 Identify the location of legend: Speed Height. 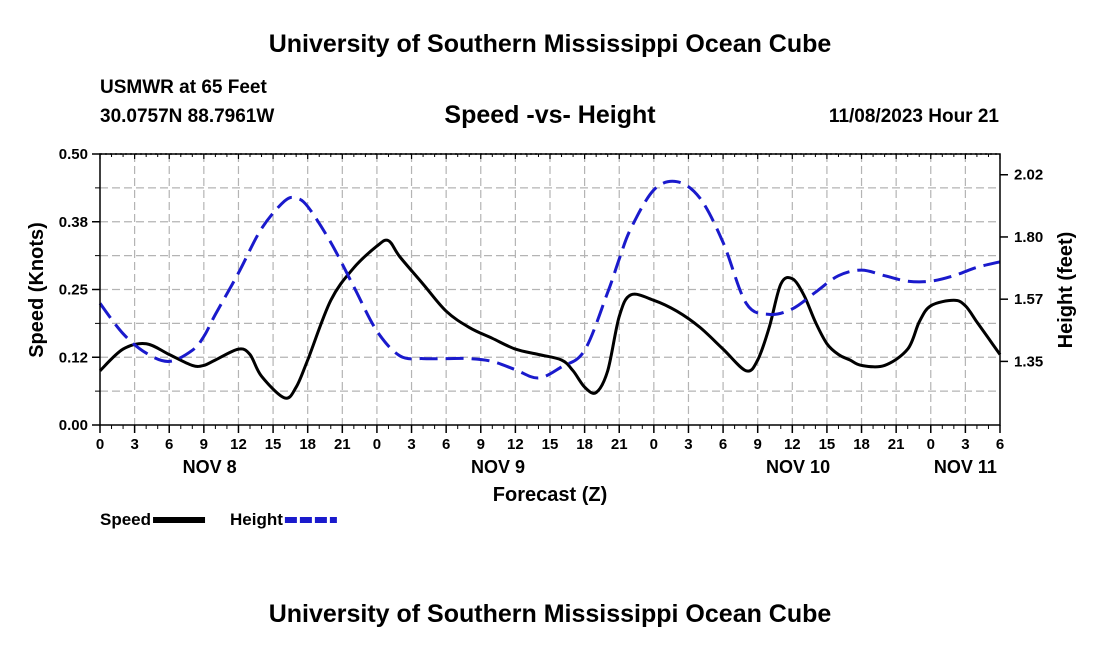
(218, 519).